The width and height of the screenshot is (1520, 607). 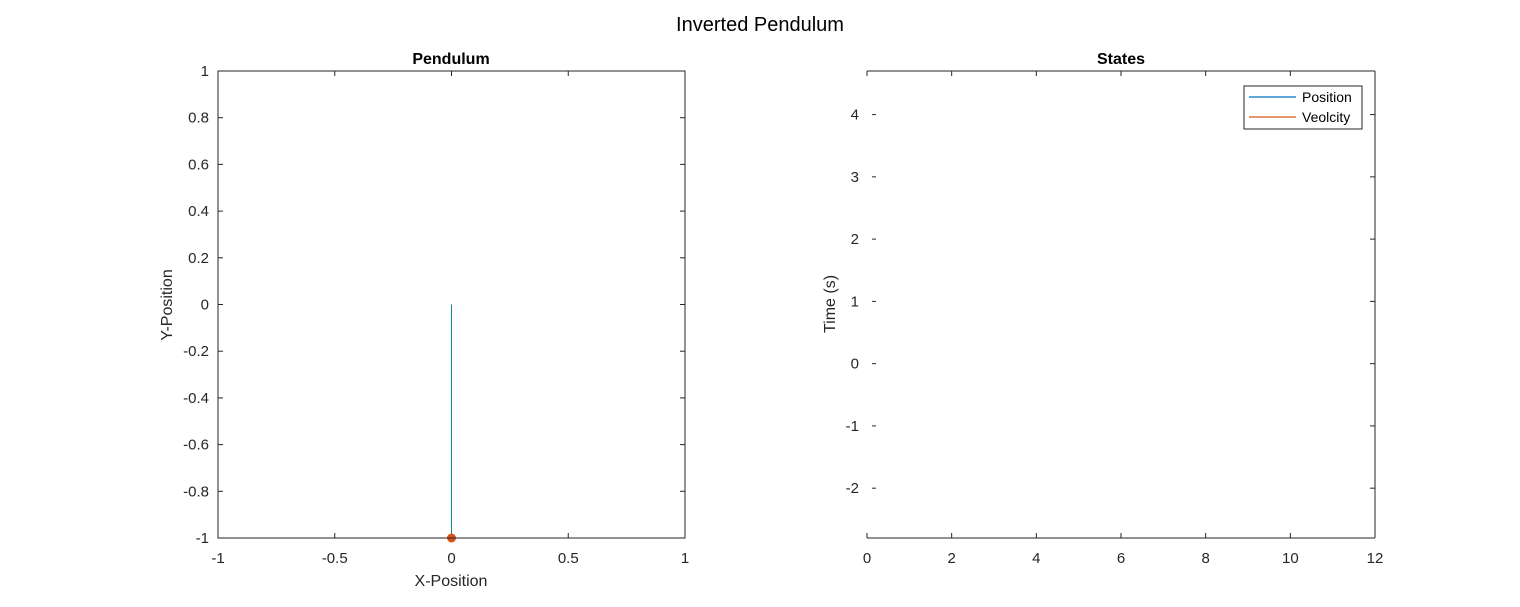 What do you see at coordinates (205, 305) in the screenshot?
I see `pendulum-ytick-label: 0` at bounding box center [205, 305].